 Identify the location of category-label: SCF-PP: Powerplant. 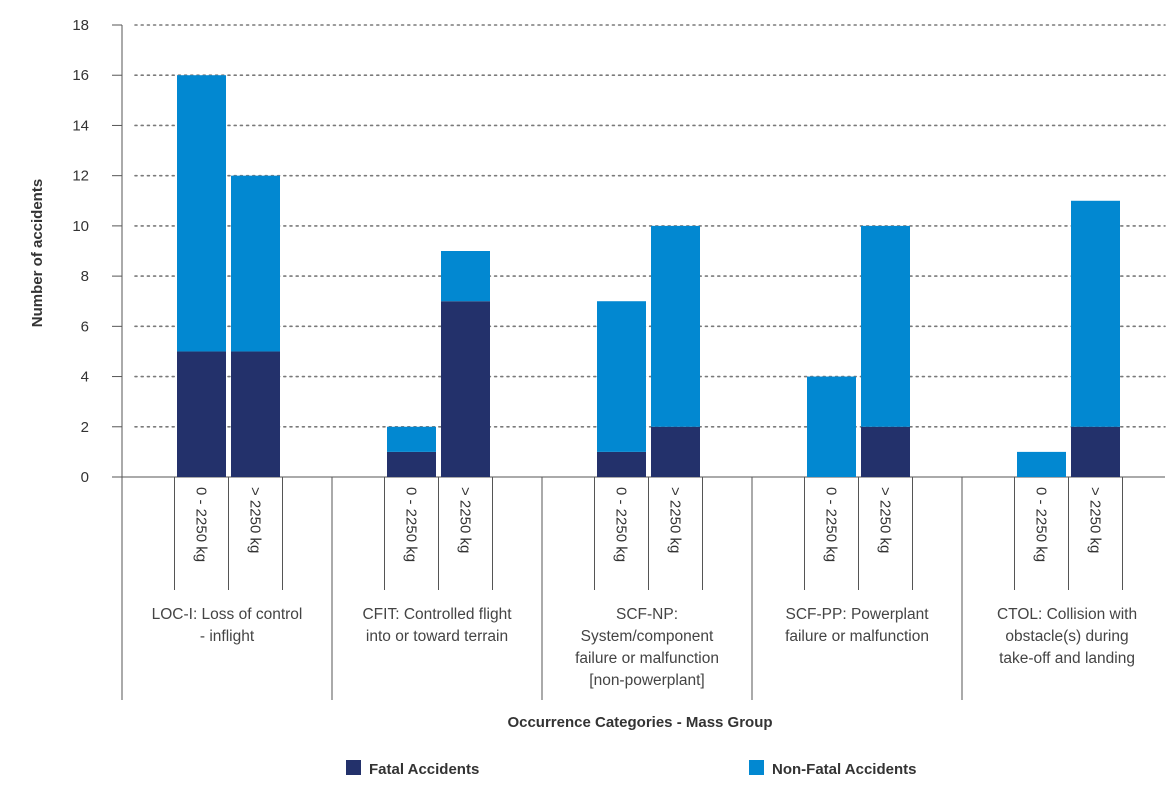
(858, 614).